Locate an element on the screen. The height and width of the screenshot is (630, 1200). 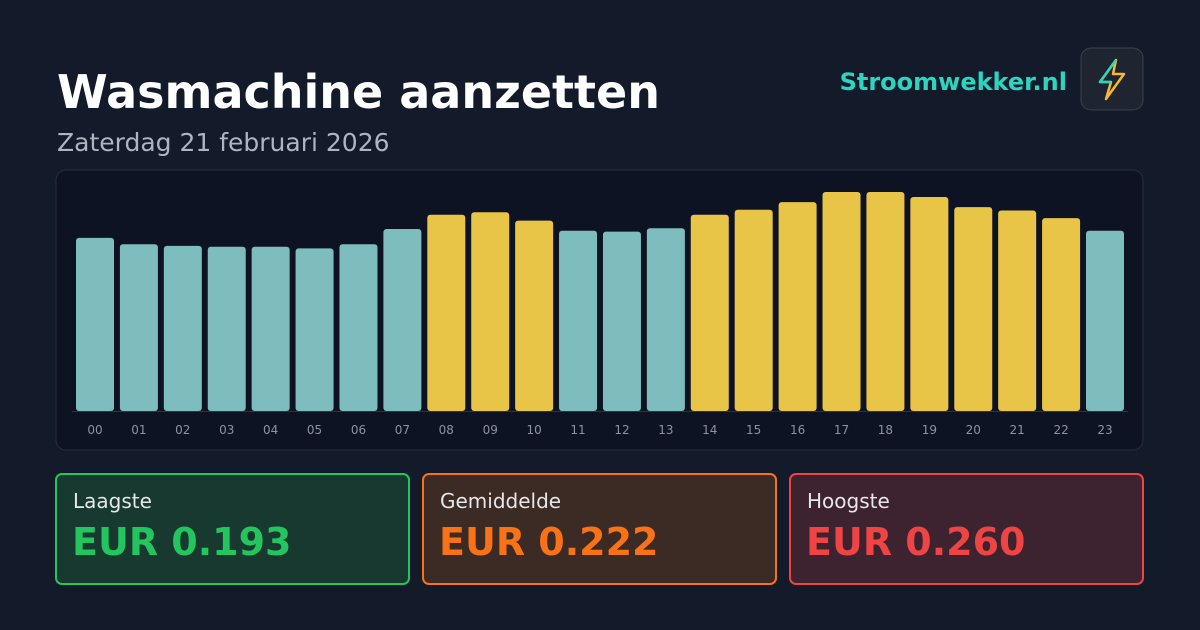
x-tick-label: 21 is located at coordinates (1017, 430).